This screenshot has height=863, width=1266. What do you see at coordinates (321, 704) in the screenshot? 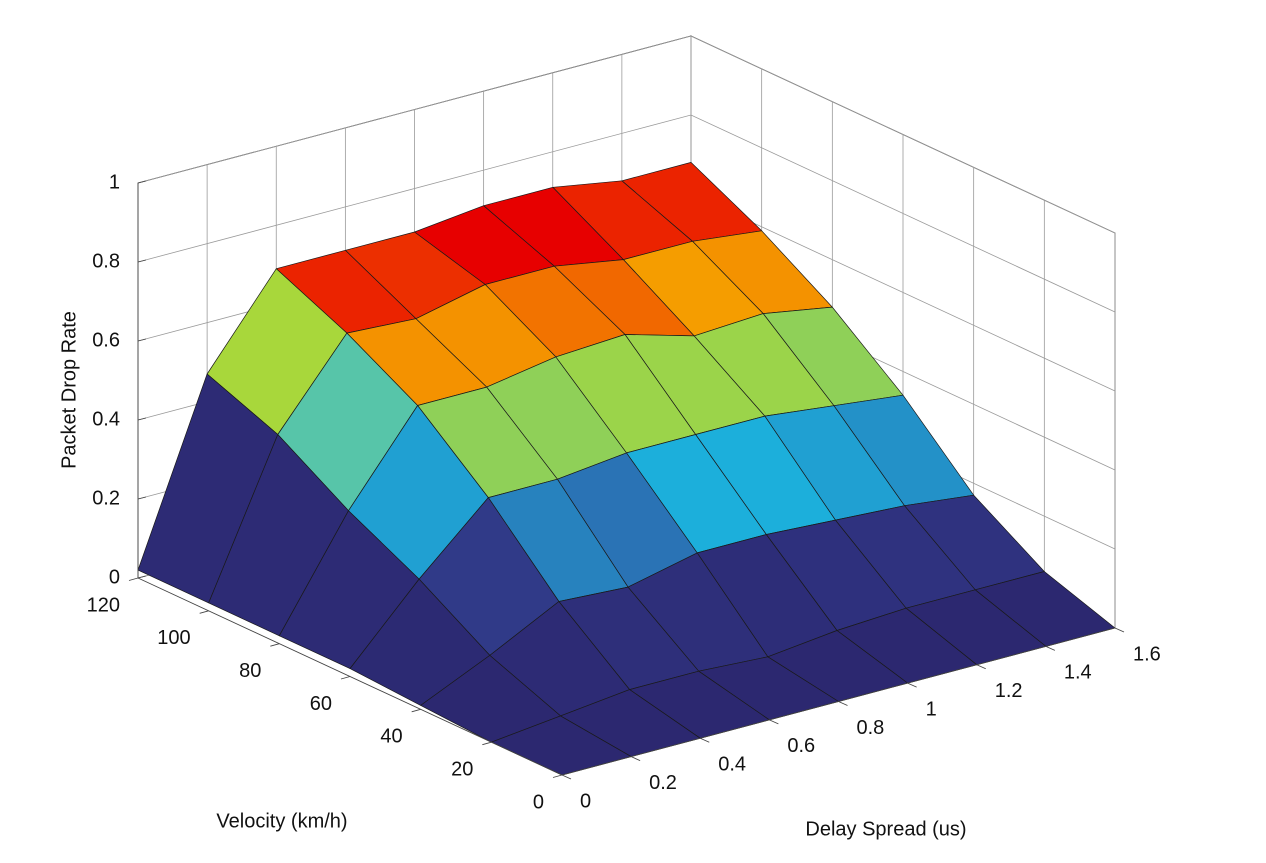
I see `y-tick-label: 60` at bounding box center [321, 704].